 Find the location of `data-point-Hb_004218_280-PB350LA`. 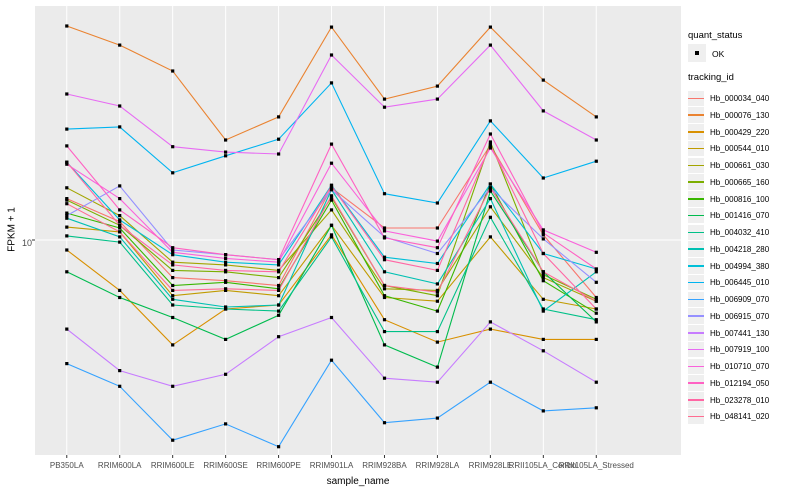

data-point-Hb_004218_280-PB350LA is located at coordinates (67, 218).